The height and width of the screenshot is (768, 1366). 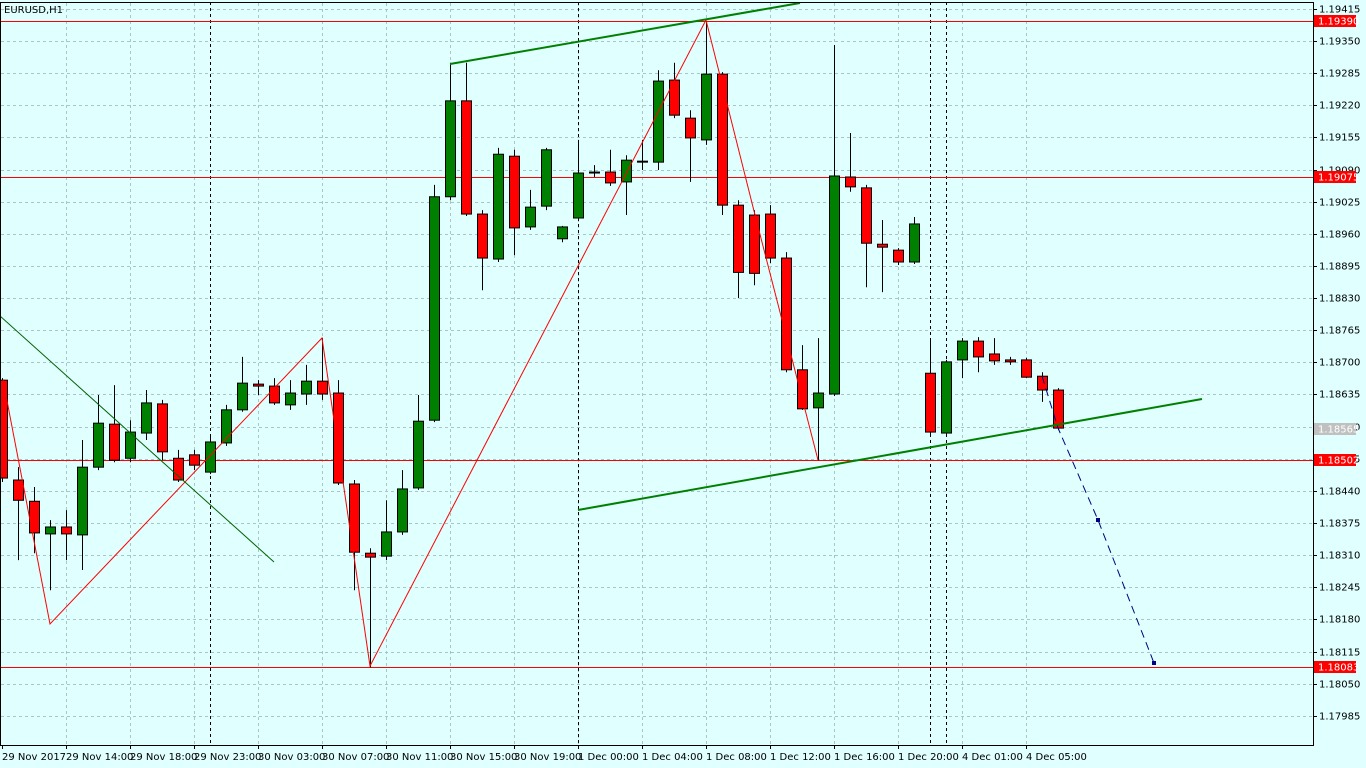 I want to click on y-tick-label: 1.19350, so click(x=1339, y=42).